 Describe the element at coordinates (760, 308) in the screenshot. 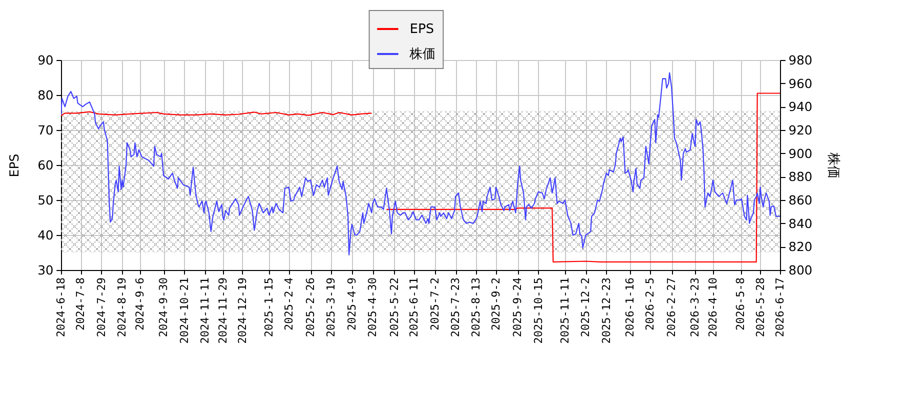

I see `x-tick-label: 2026-5-28` at that location.